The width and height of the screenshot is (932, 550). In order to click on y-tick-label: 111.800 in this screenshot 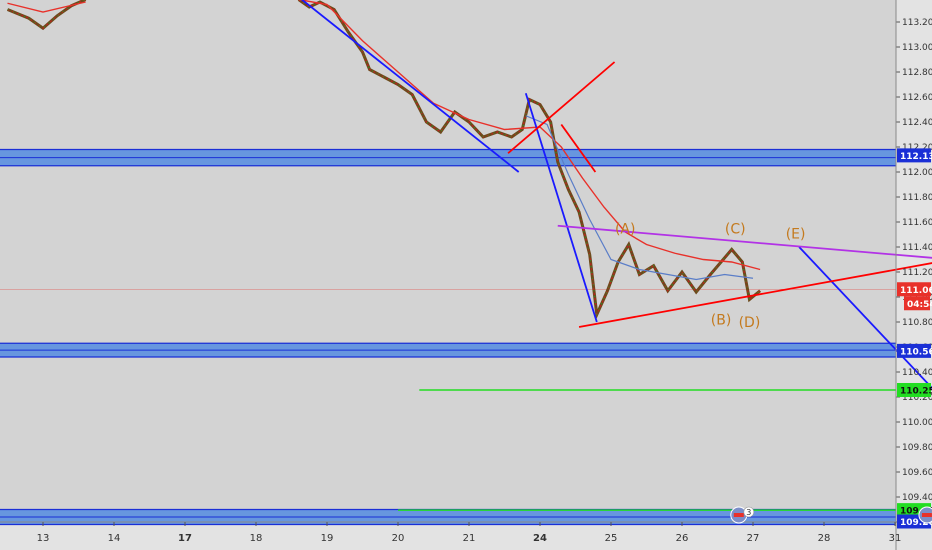, I will do `click(917, 198)`.